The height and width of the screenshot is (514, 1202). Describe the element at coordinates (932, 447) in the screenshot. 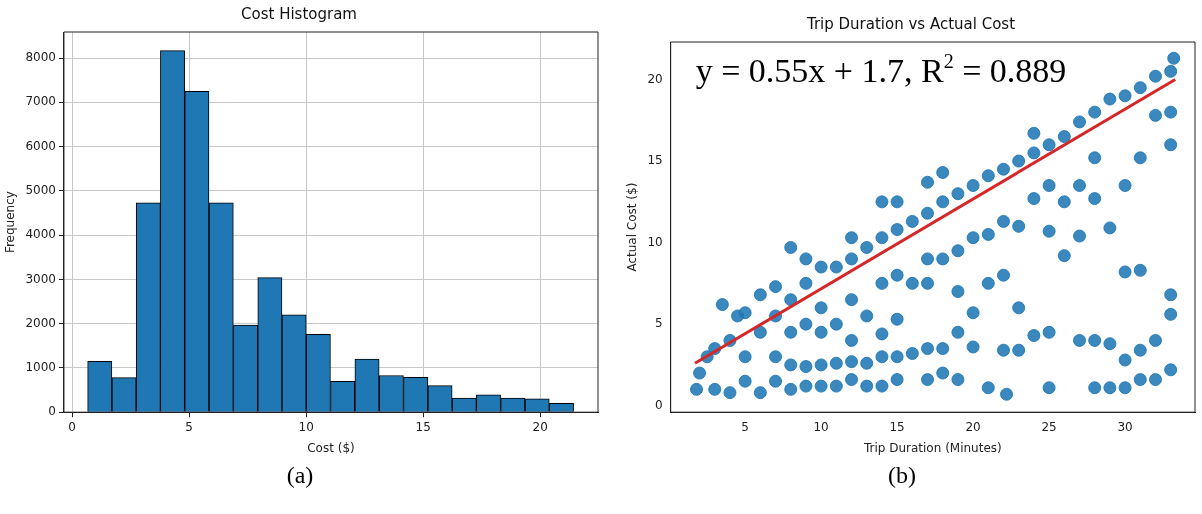

I see `x-axis-title: Trip Duration (Minutes)` at that location.